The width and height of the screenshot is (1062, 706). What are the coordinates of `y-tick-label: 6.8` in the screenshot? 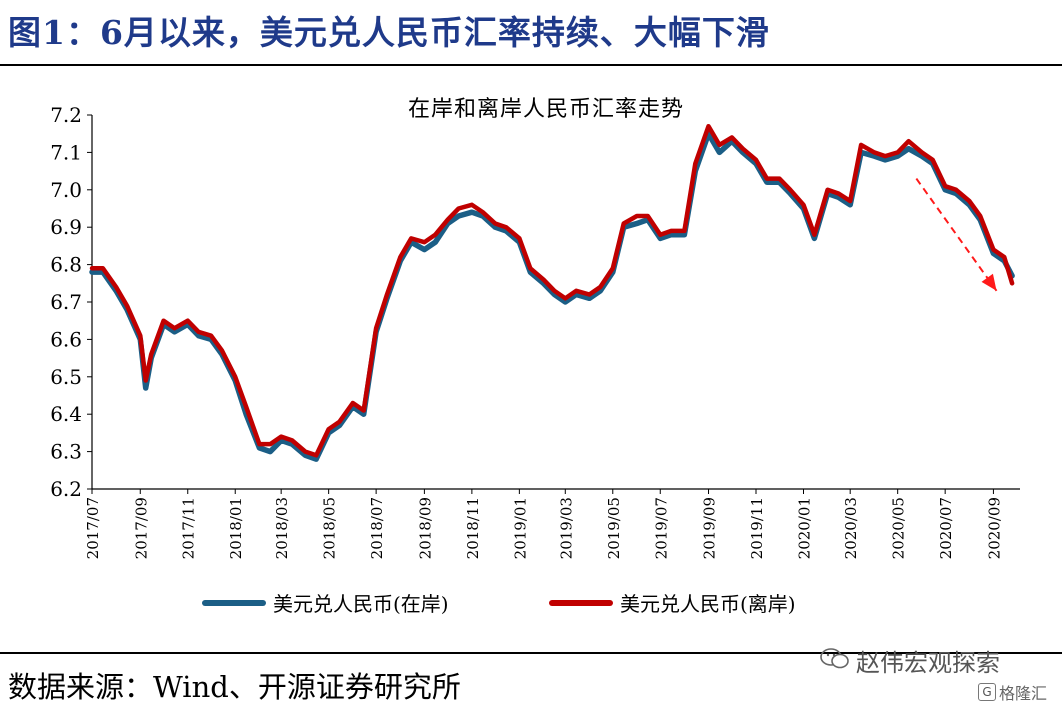 It's located at (66, 265).